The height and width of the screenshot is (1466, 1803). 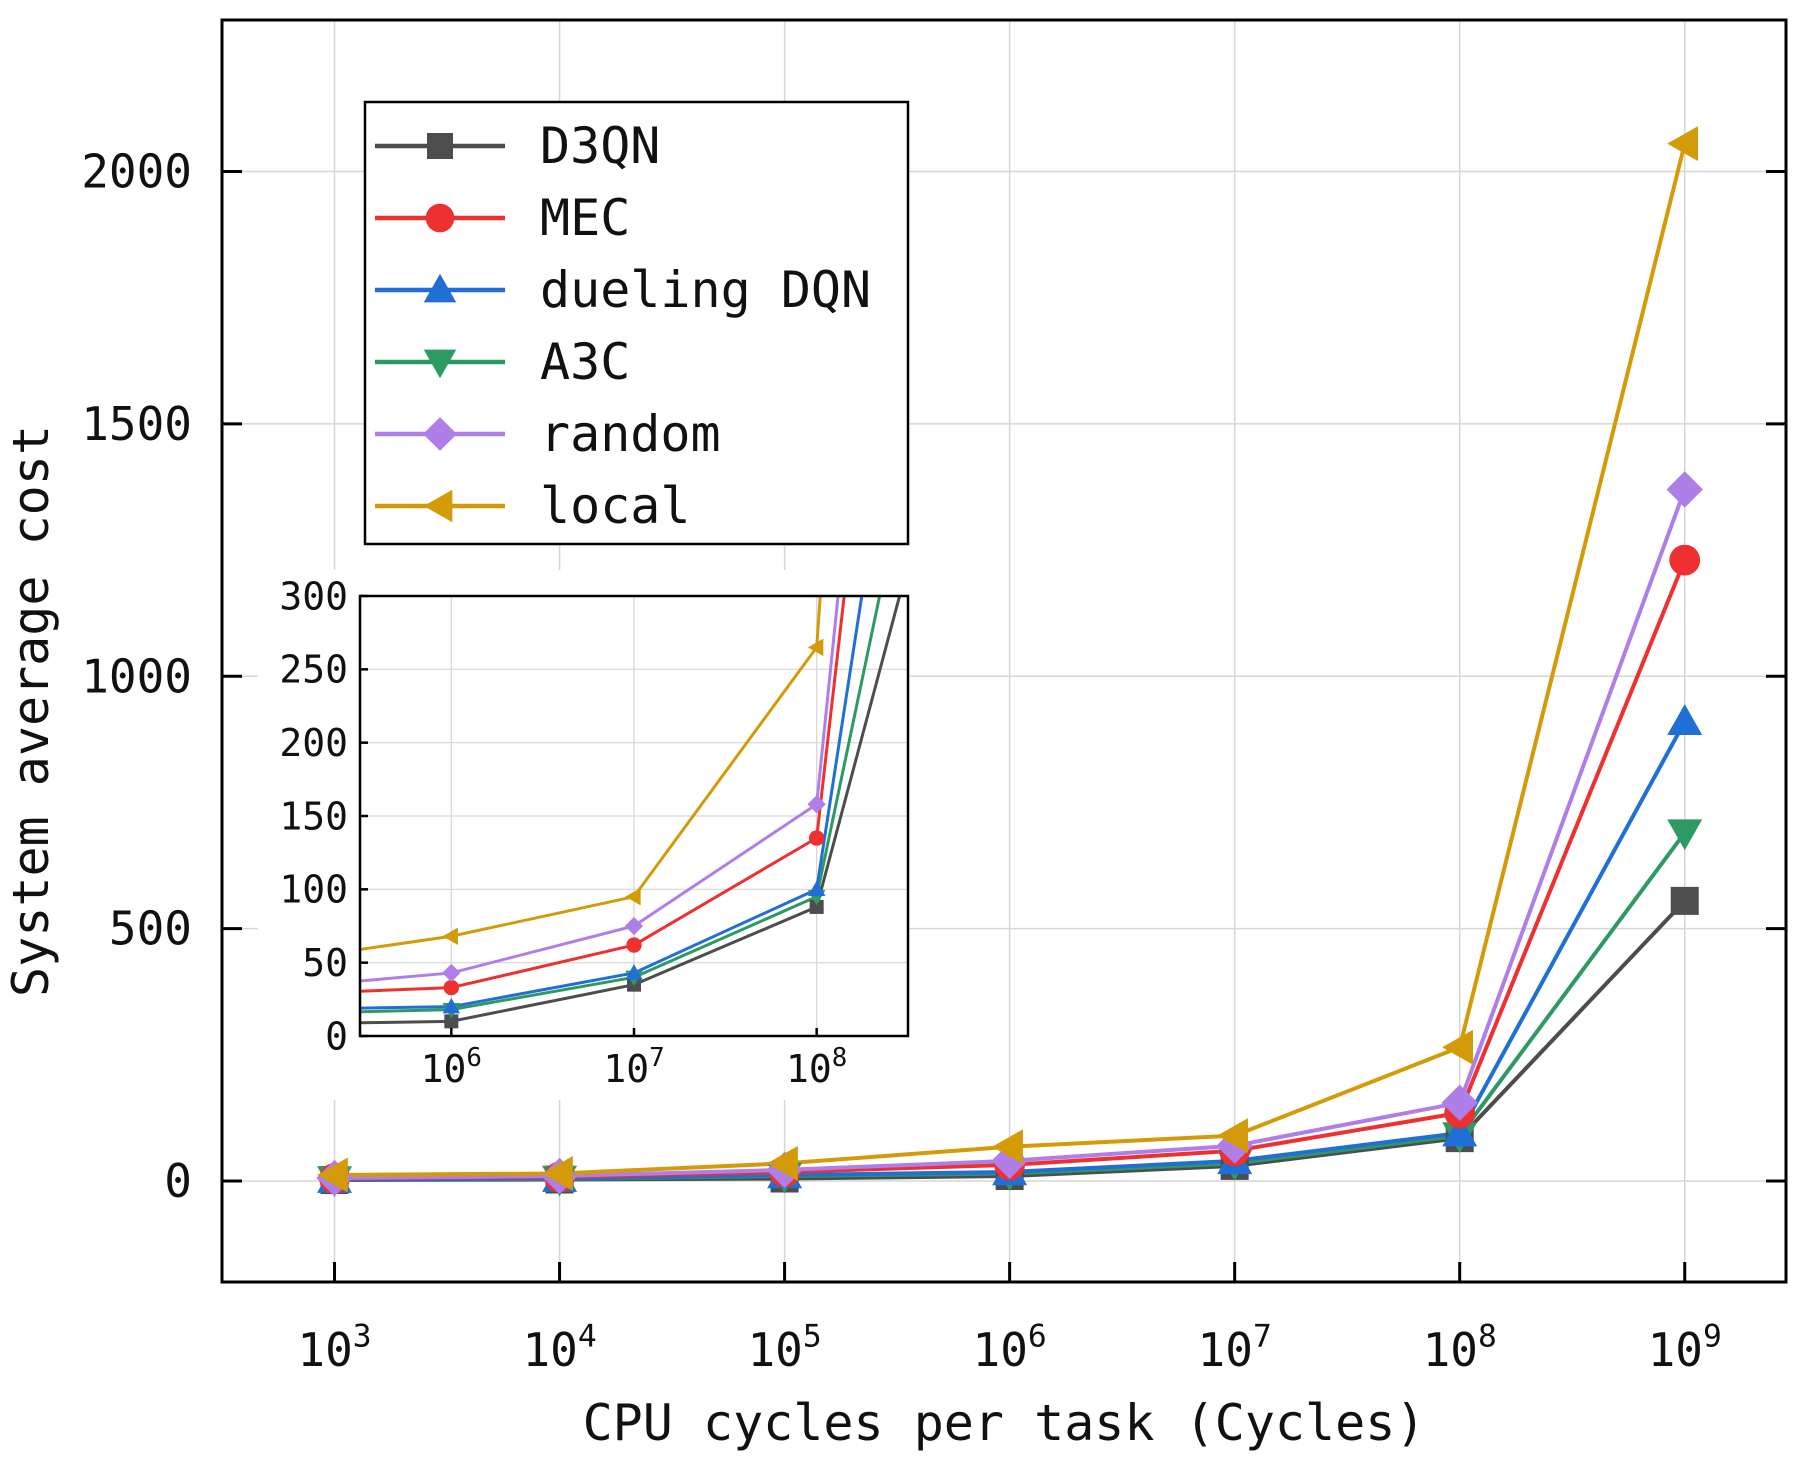 What do you see at coordinates (1685, 835) in the screenshot?
I see `data-point-a3c` at bounding box center [1685, 835].